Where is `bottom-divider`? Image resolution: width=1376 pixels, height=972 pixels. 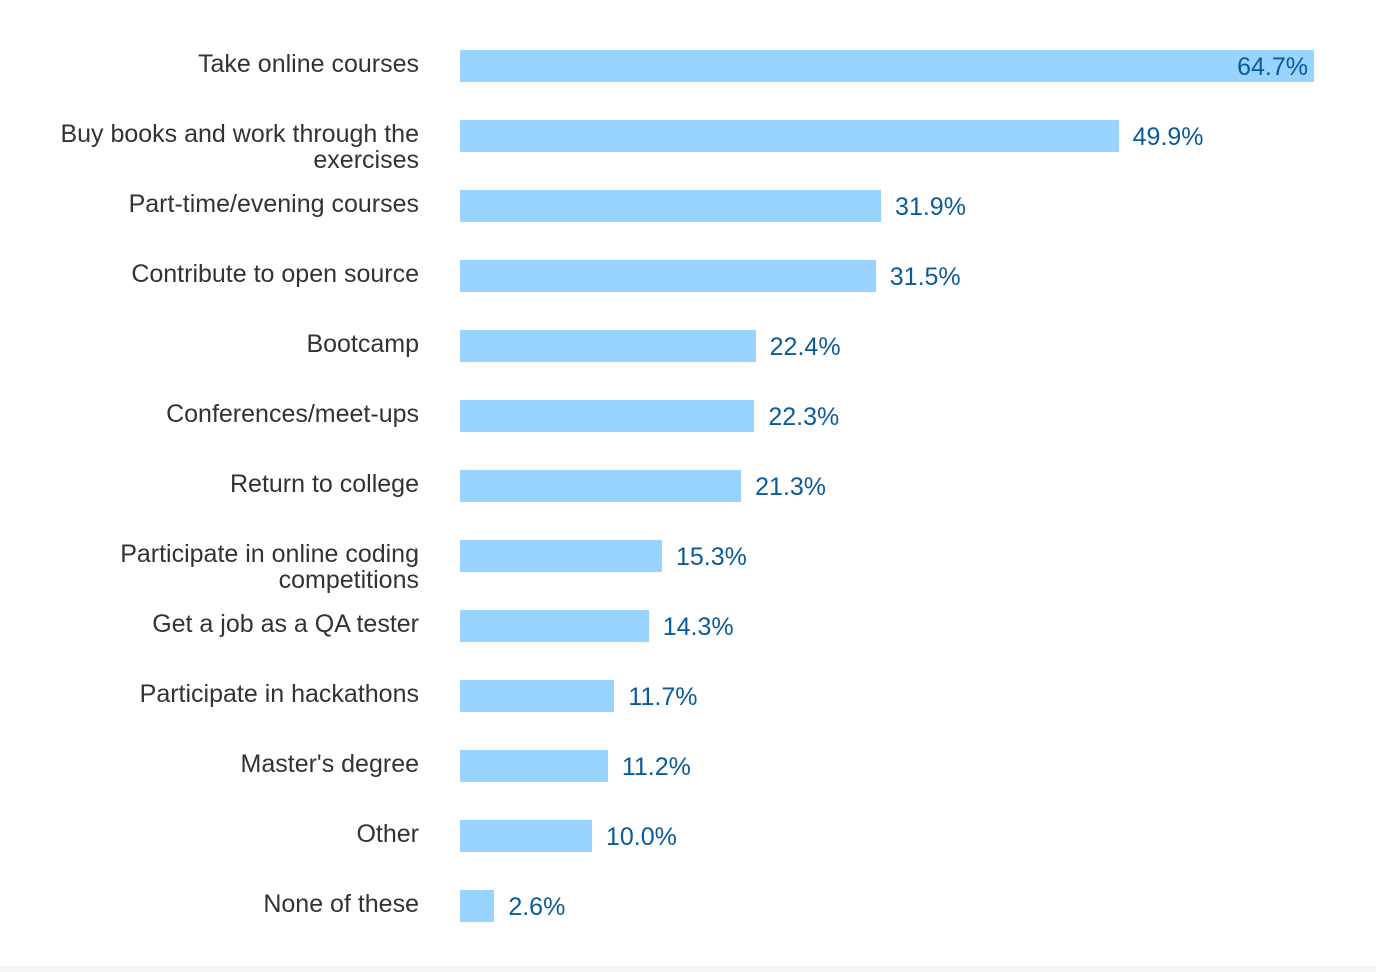 bottom-divider is located at coordinates (688, 969).